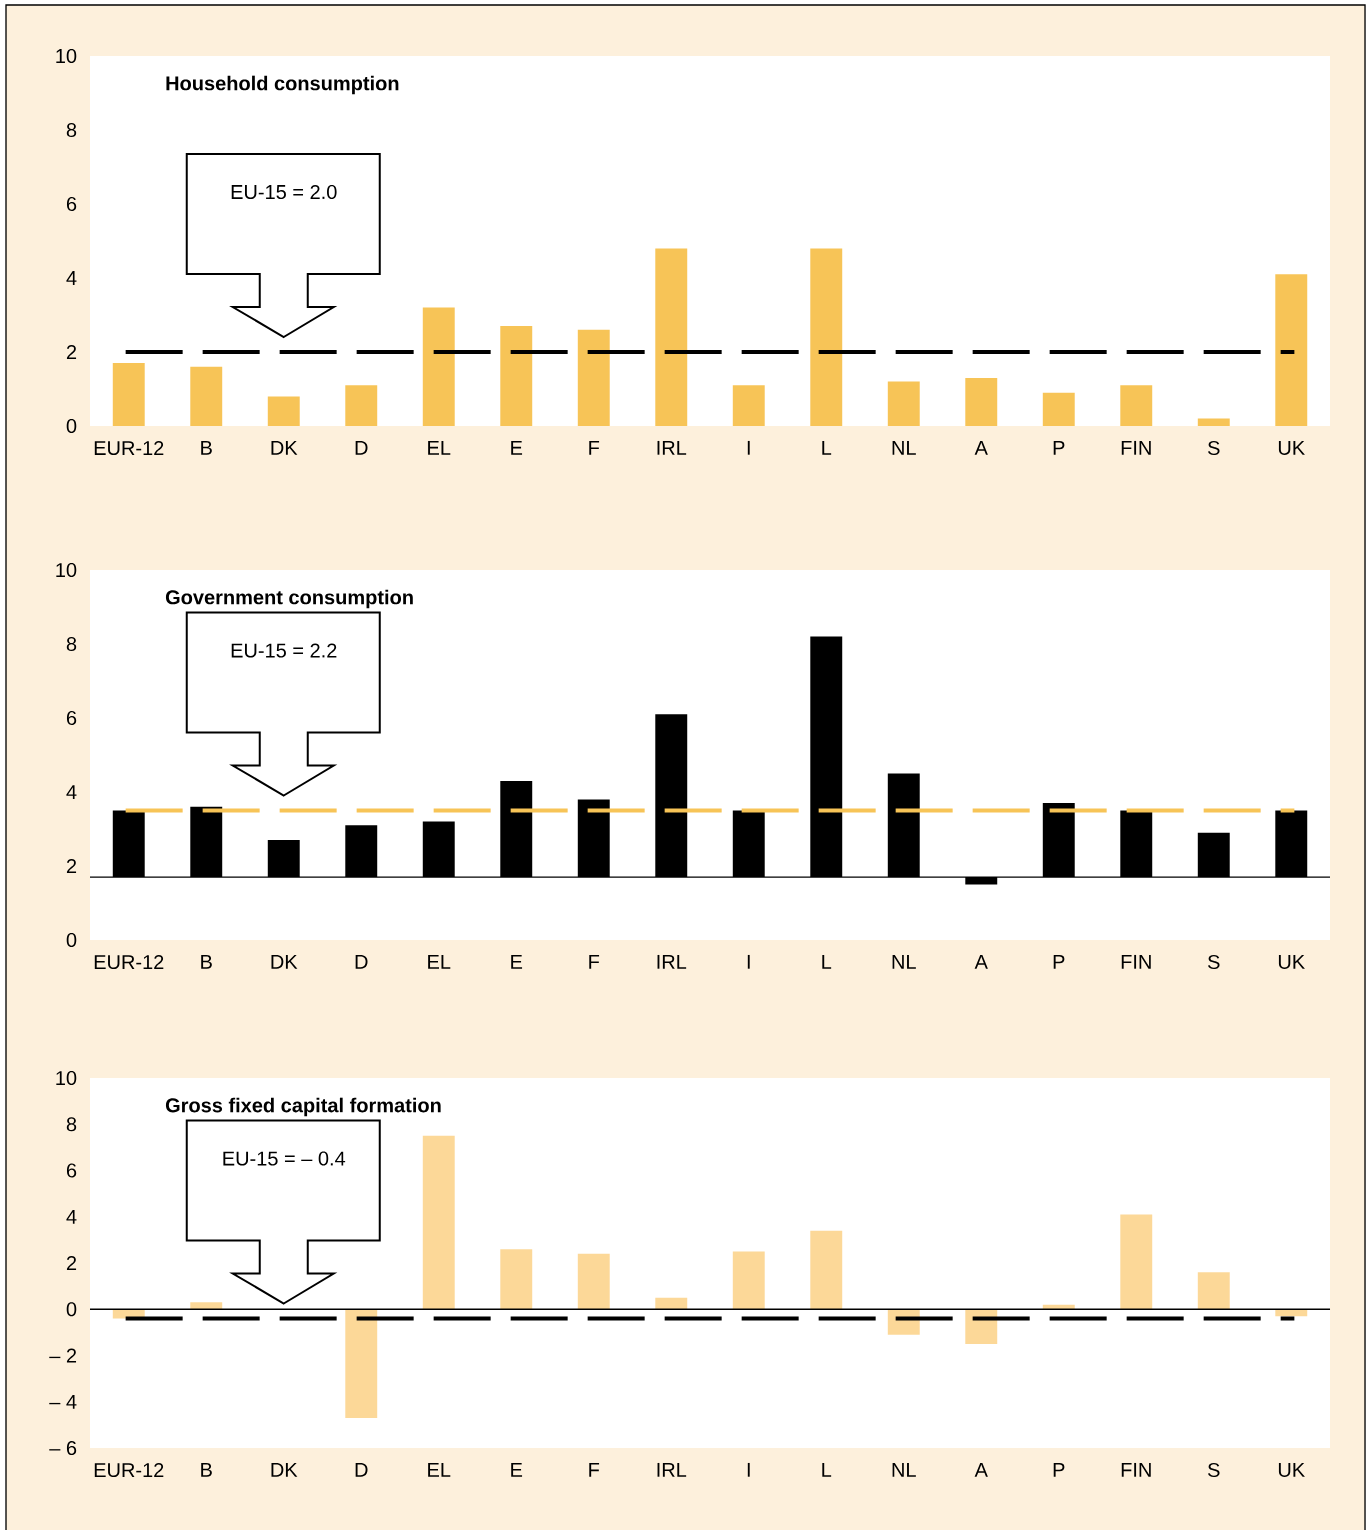 The width and height of the screenshot is (1370, 1530). Describe the element at coordinates (63, 1355) in the screenshot. I see `y-tick-label: – 2` at that location.